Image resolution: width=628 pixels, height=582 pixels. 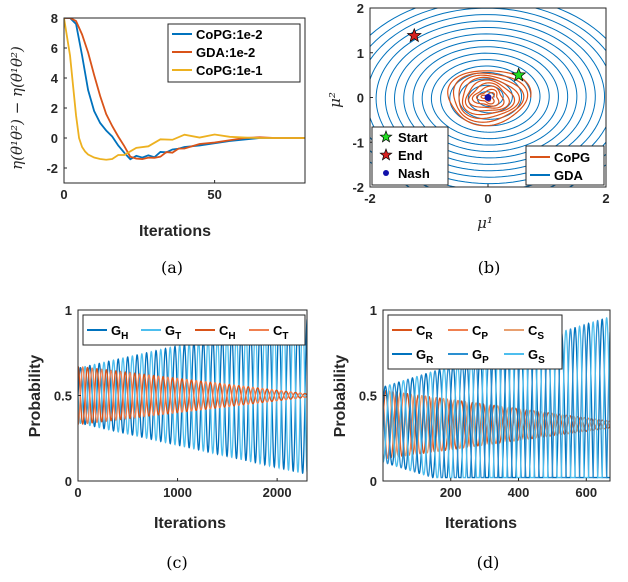 What do you see at coordinates (386, 136) in the screenshot?
I see `legend-start-symbol` at bounding box center [386, 136].